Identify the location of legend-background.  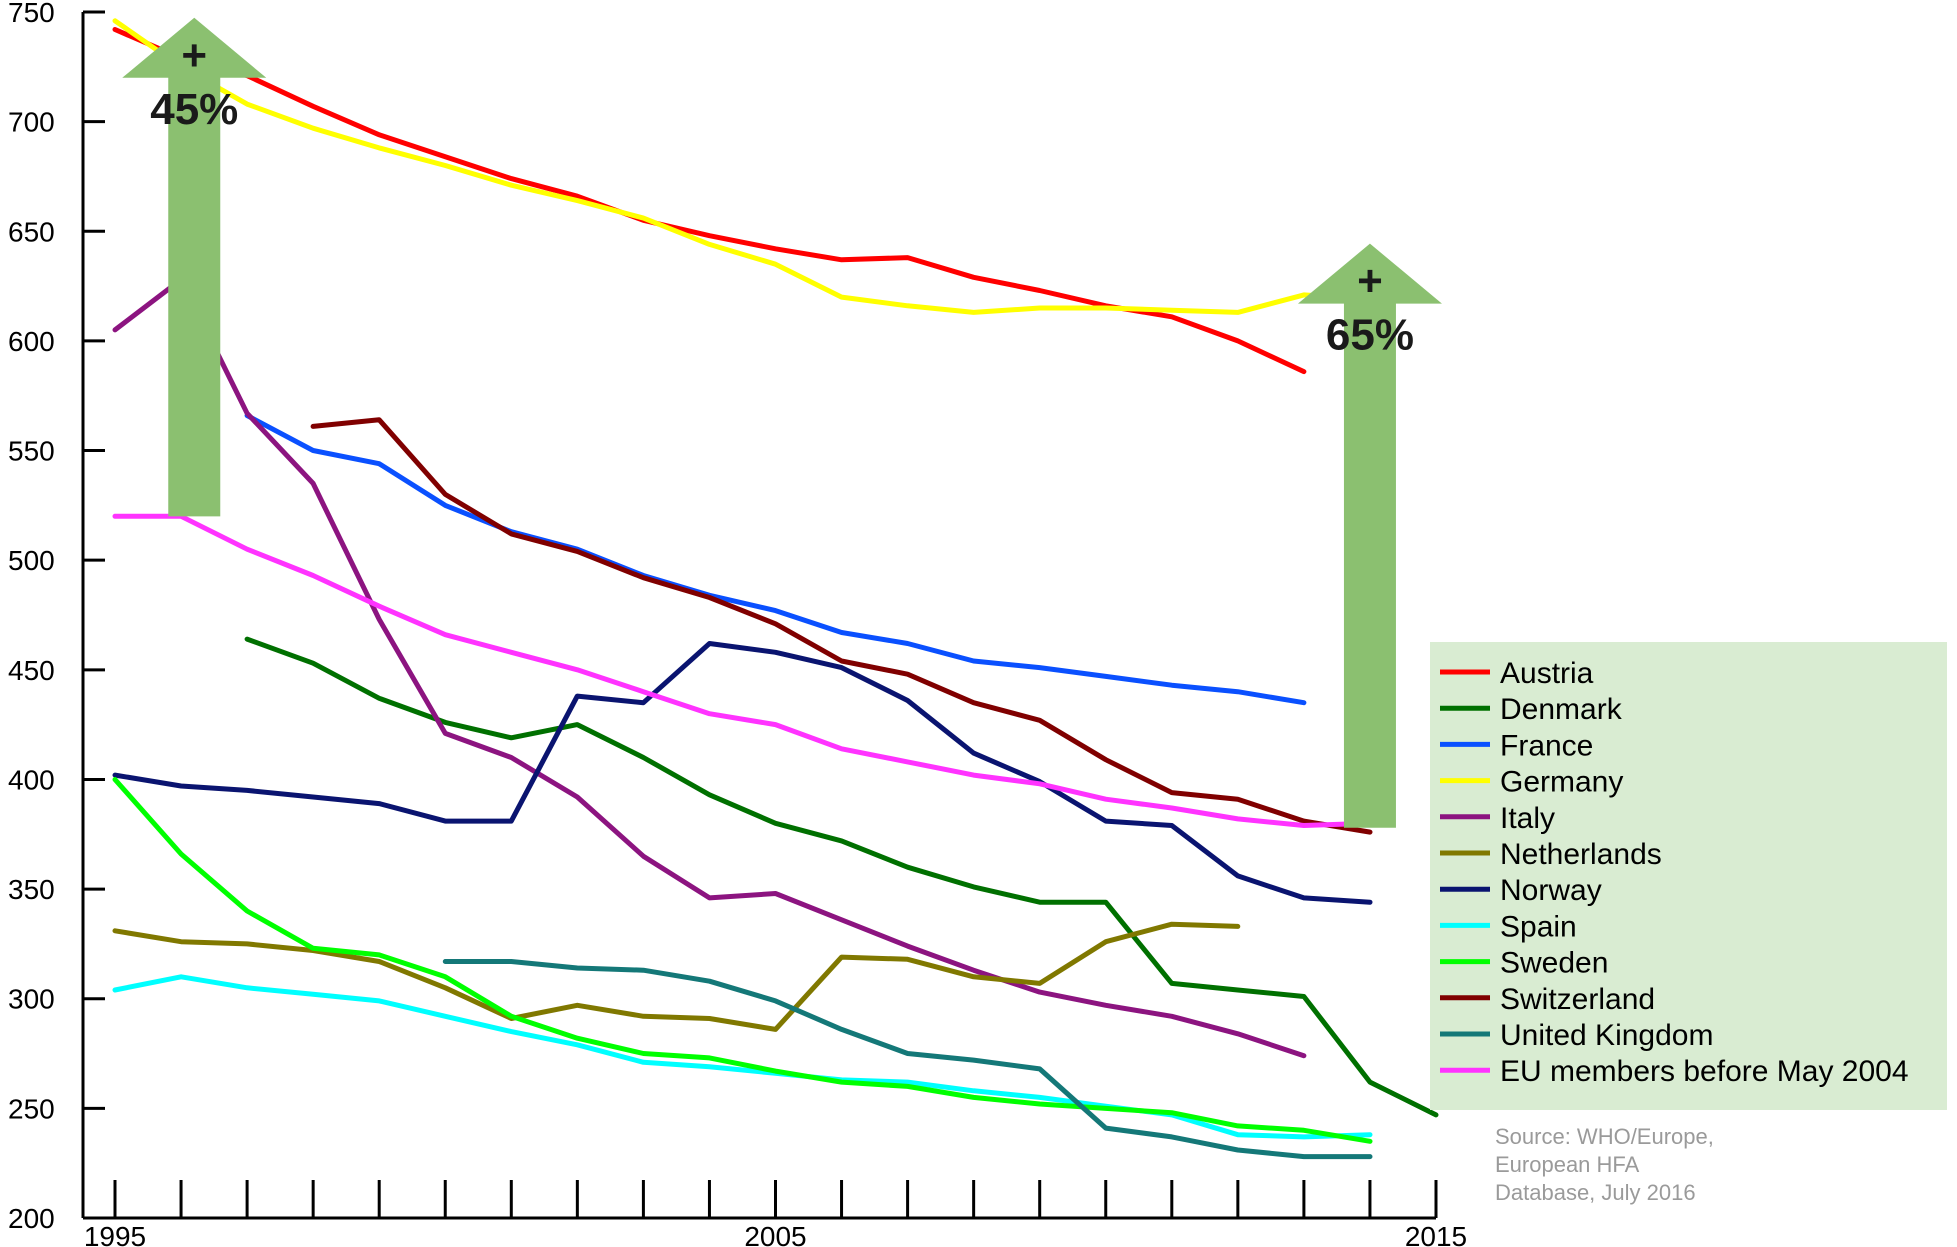
(1688, 876).